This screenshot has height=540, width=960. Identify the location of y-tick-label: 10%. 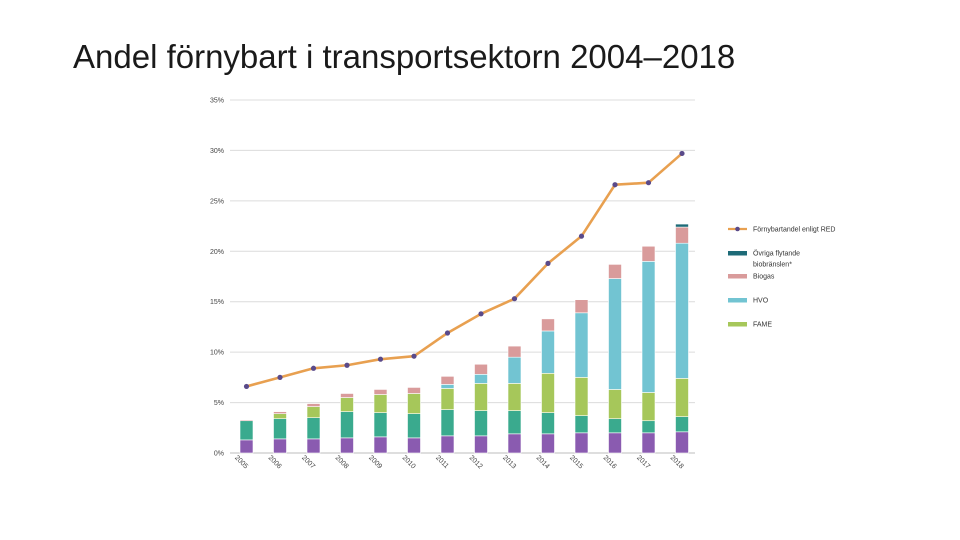
(217, 353).